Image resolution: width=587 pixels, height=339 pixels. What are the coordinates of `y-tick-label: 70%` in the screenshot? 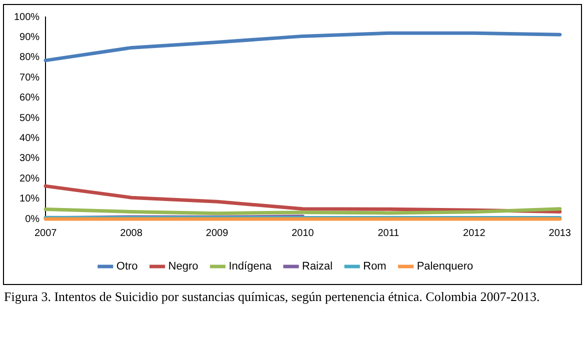 It's located at (30, 78).